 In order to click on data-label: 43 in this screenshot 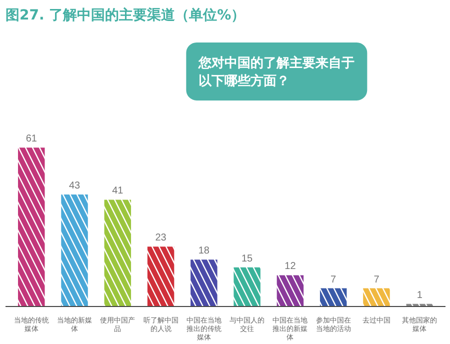, I will do `click(74, 186)`.